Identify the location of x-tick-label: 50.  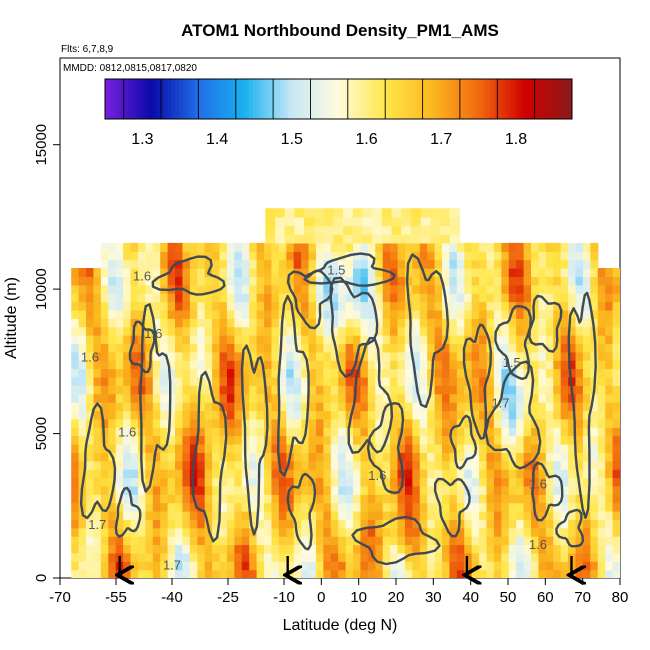
(508, 597).